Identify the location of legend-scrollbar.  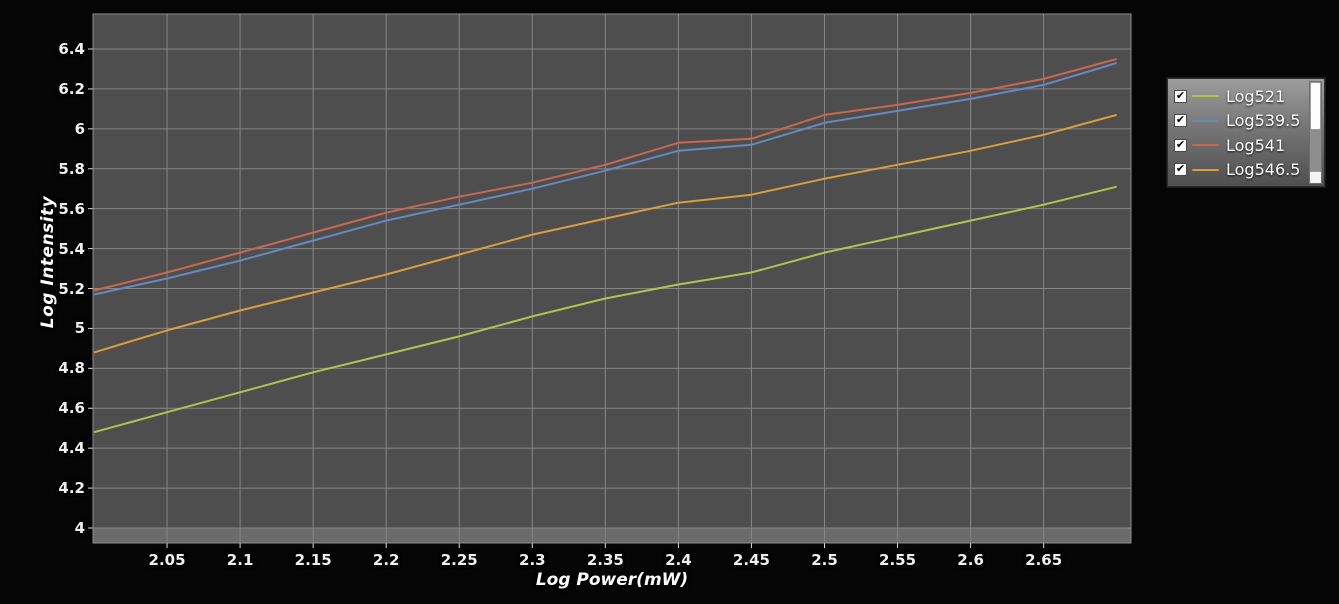
(1315, 132).